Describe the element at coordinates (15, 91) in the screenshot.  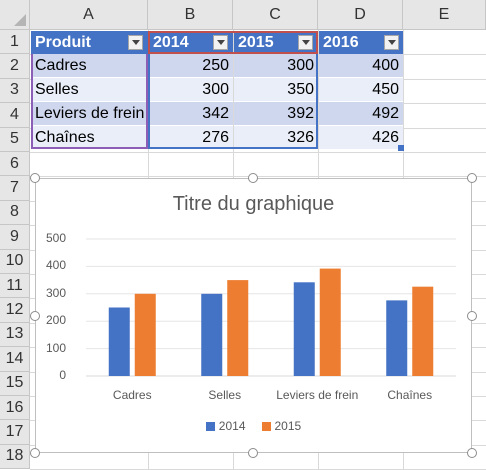
I see `row-header: 3` at that location.